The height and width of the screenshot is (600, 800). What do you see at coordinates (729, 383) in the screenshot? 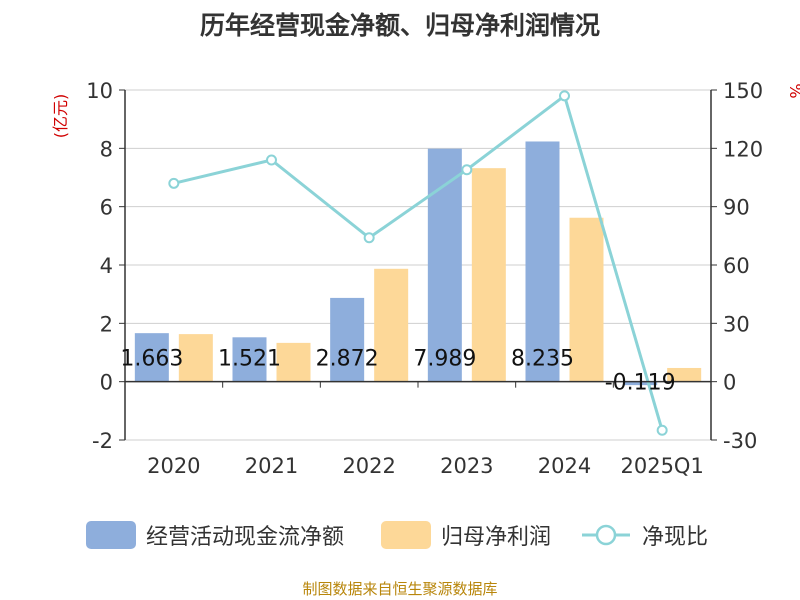
I see `right-axis-tick-label: 0` at bounding box center [729, 383].